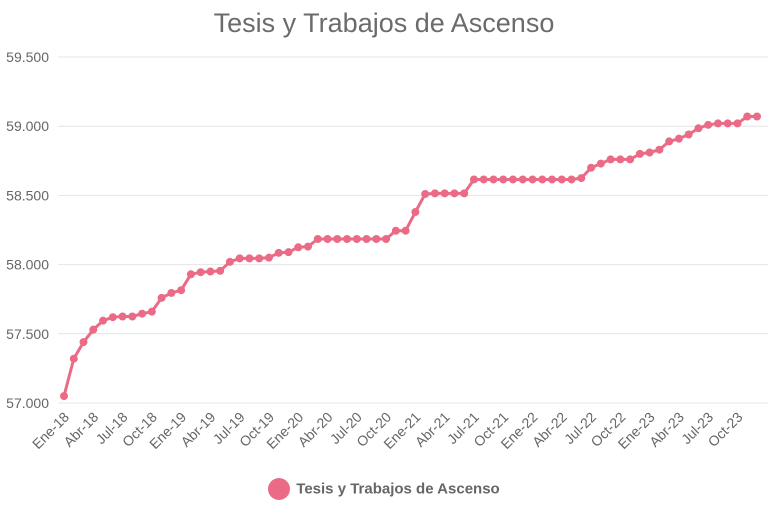 Image resolution: width=768 pixels, height=512 pixels. Describe the element at coordinates (27, 126) in the screenshot. I see `y-tick-label: 59.000` at that location.